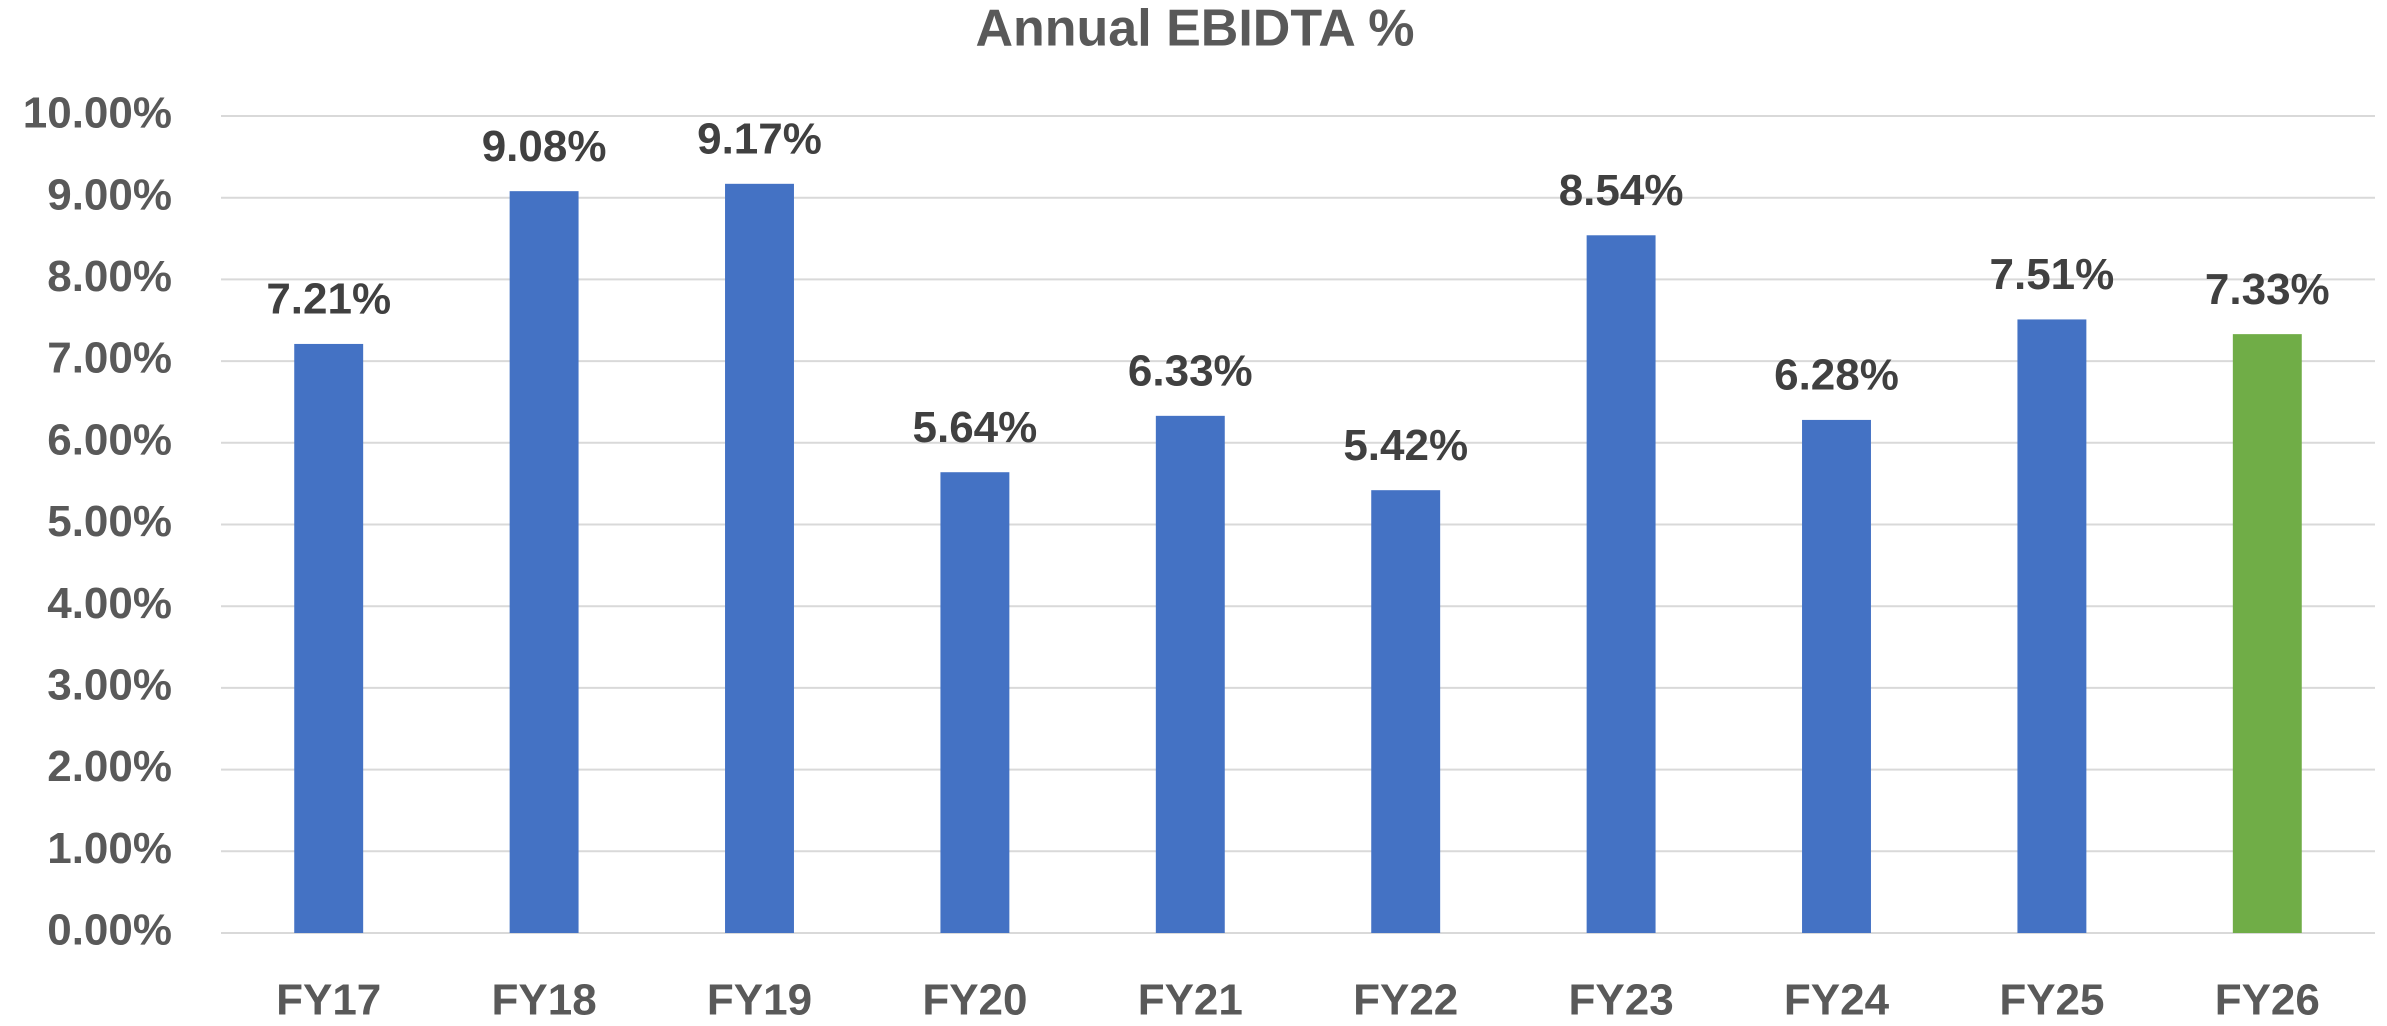 The width and height of the screenshot is (2387, 1026). I want to click on x-tick-label: FY22, so click(1405, 1000).